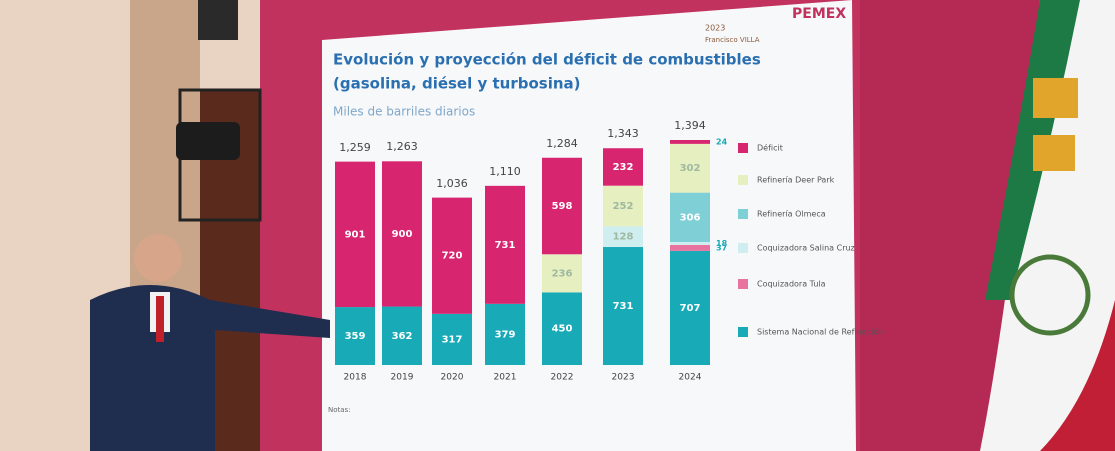 The height and width of the screenshot is (451, 1115). What do you see at coordinates (721, 247) in the screenshot?
I see `value-label: 37` at bounding box center [721, 247].